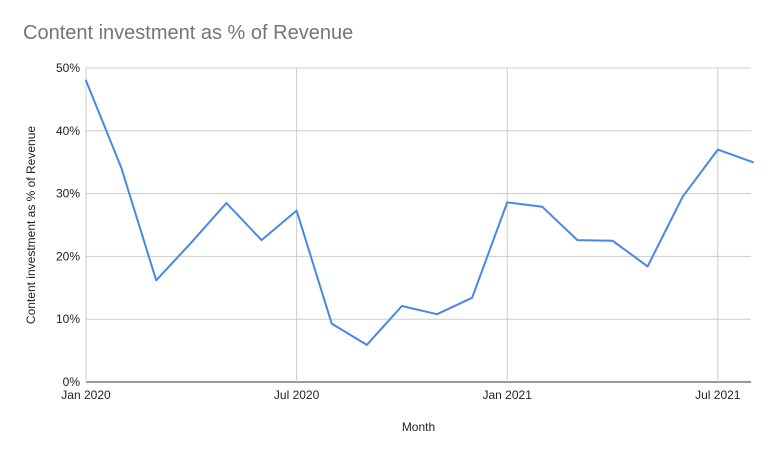 The image size is (774, 457). I want to click on y-tick-label: 40%, so click(68, 131).